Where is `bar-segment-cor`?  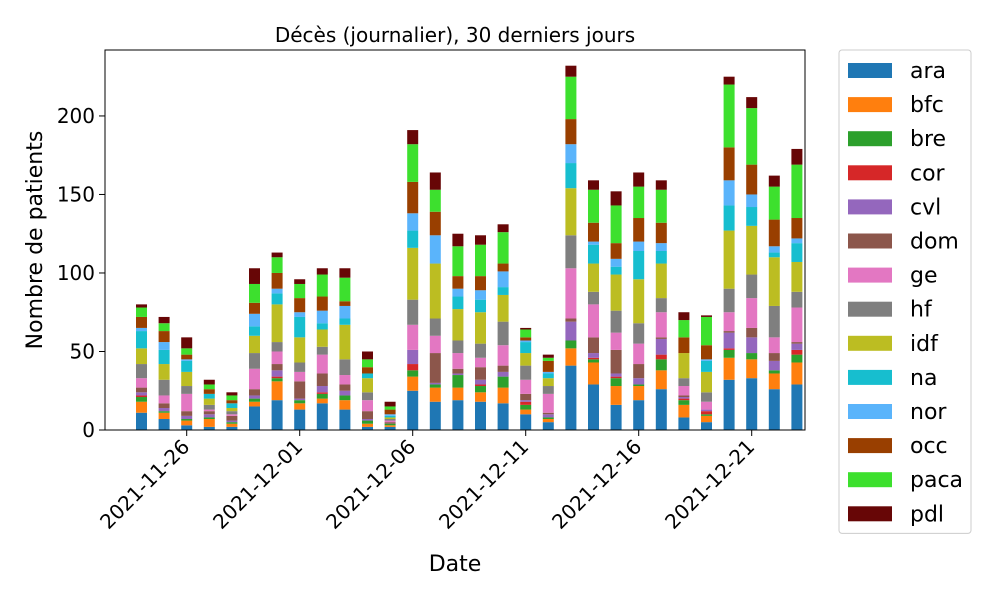 bar-segment-cor is located at coordinates (661, 357).